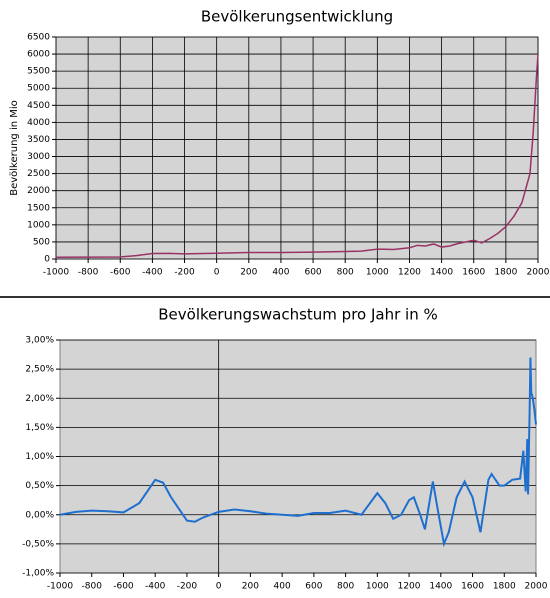 The width and height of the screenshot is (550, 598). Describe the element at coordinates (38, 140) in the screenshot. I see `y-tick-label: 3500` at that location.